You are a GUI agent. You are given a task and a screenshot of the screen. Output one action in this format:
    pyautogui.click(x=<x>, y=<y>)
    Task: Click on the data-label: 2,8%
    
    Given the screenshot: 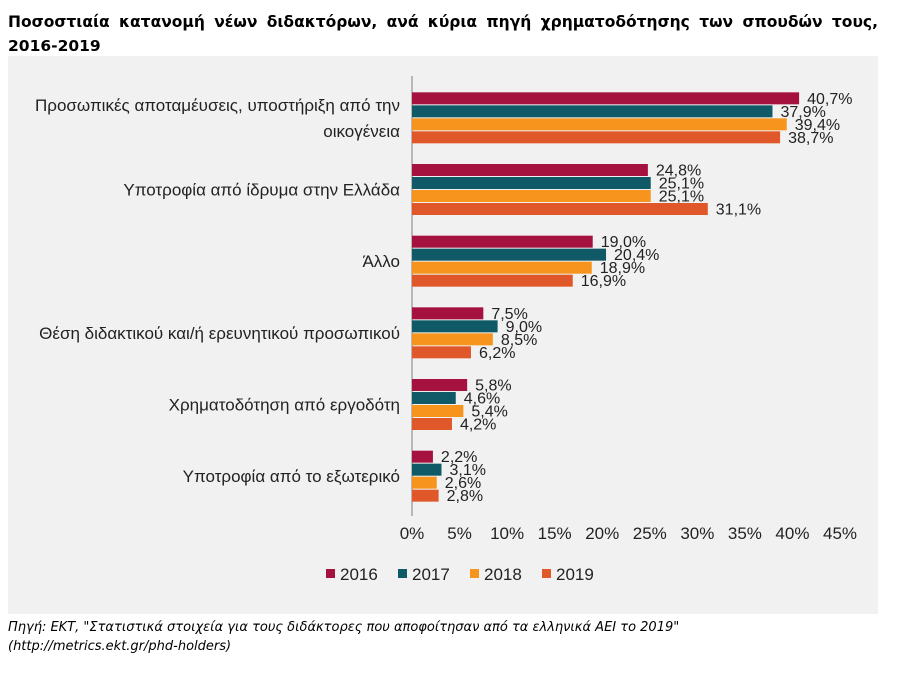 What is the action you would take?
    pyautogui.click(x=465, y=496)
    